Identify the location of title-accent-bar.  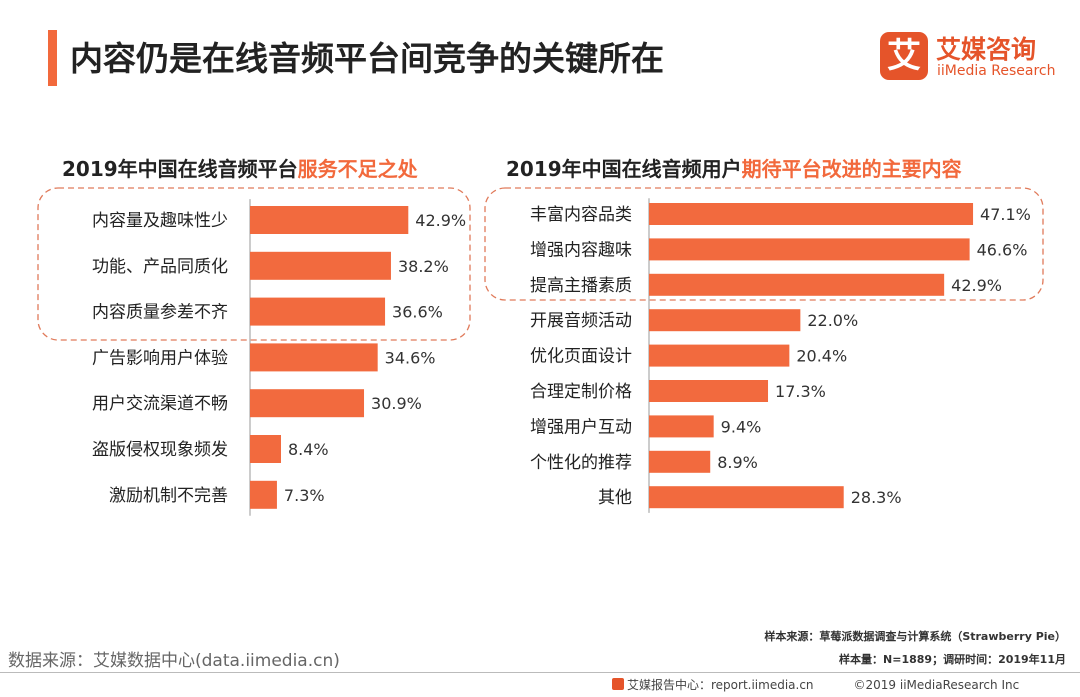
(52, 58).